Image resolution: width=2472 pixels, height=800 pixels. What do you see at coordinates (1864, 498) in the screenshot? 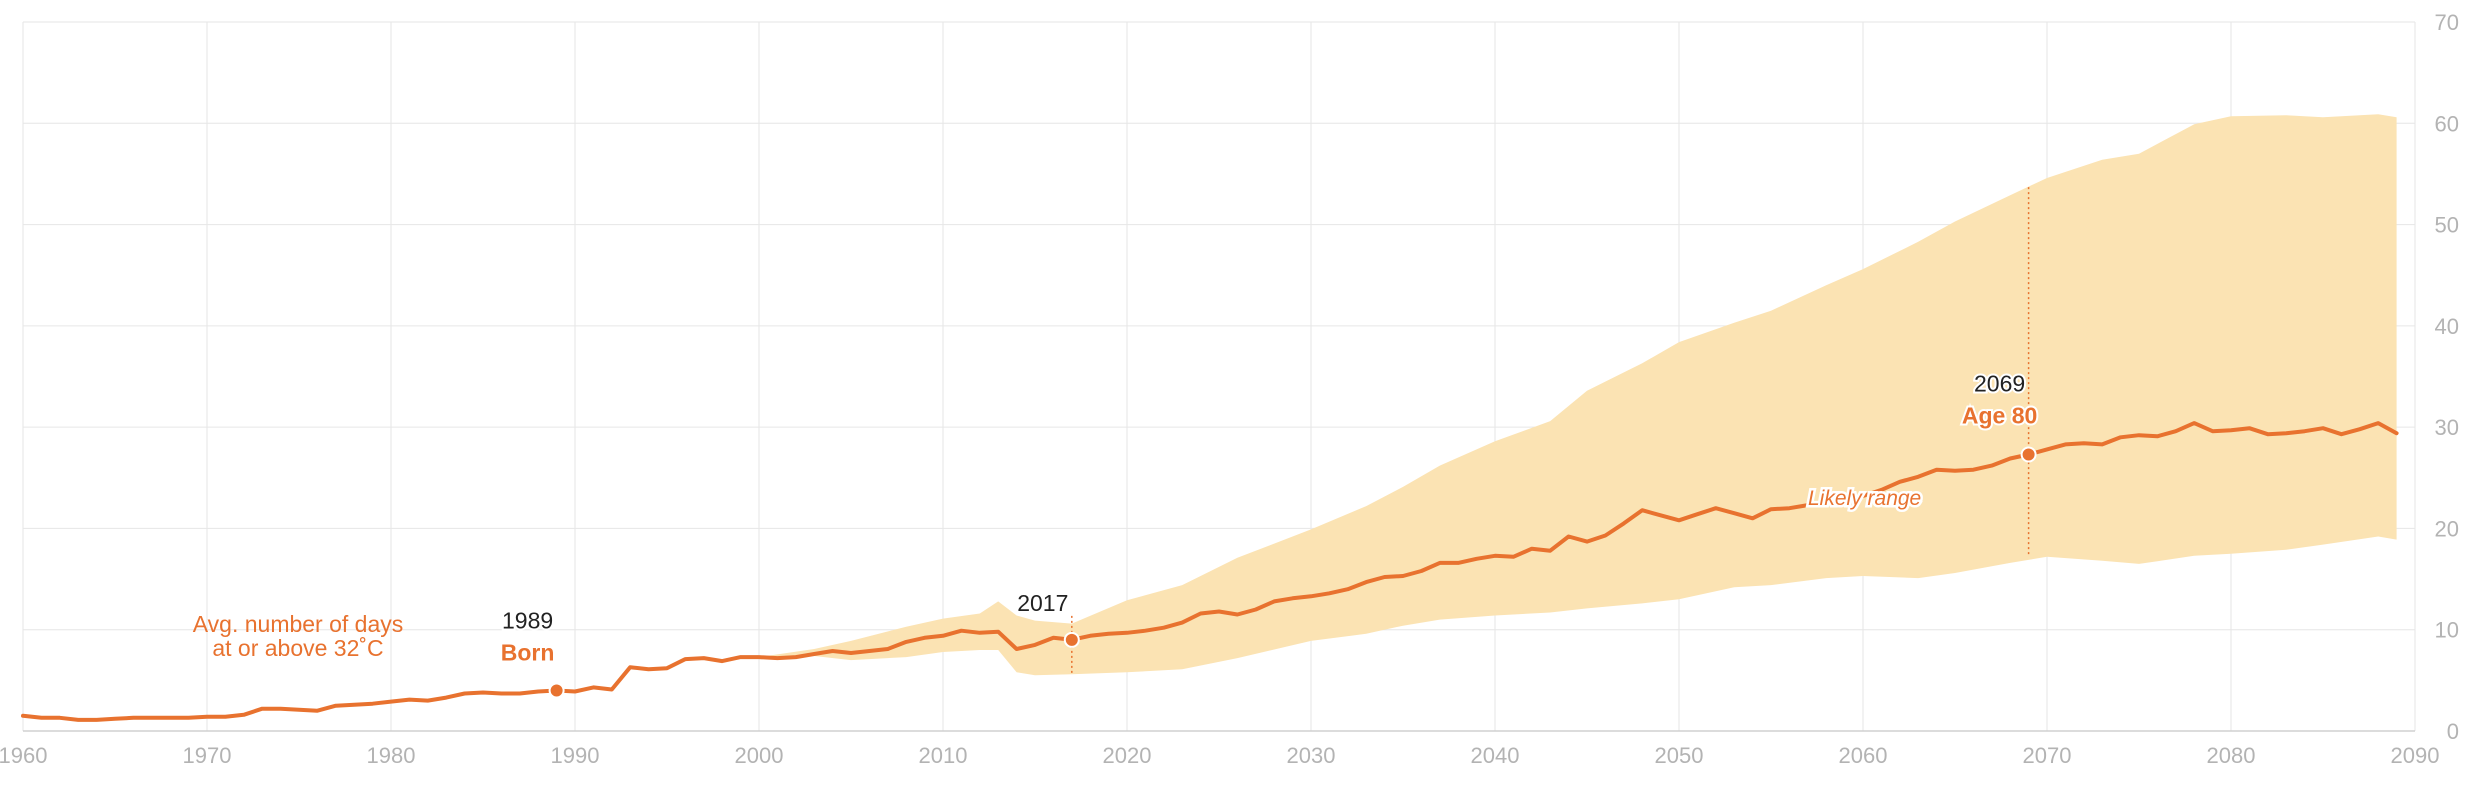
I see `likely-range-label: Likely range` at bounding box center [1864, 498].